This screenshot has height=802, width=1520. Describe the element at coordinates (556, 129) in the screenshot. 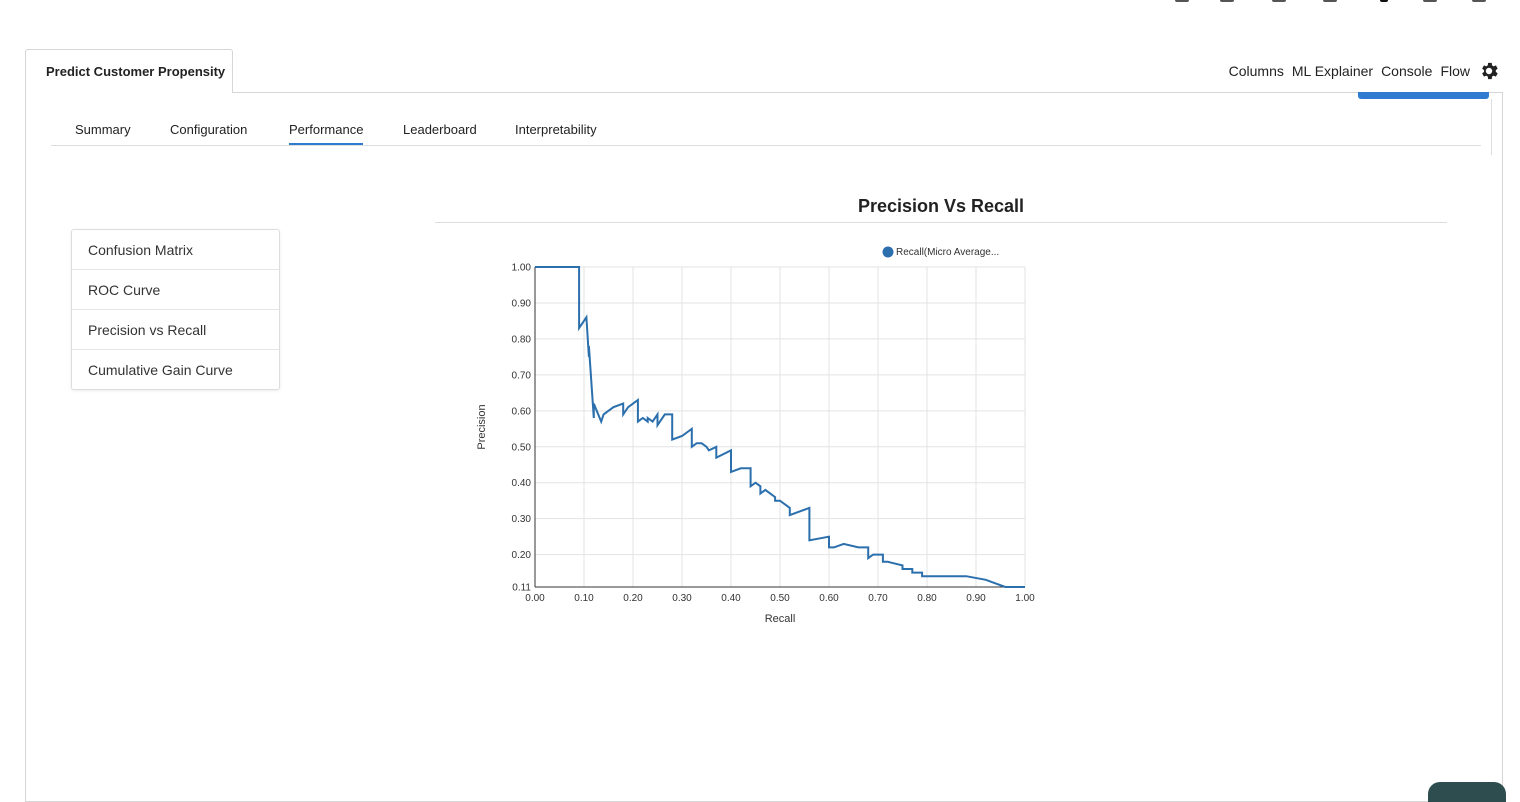

I see `tab-interpretability: Interpretability` at that location.